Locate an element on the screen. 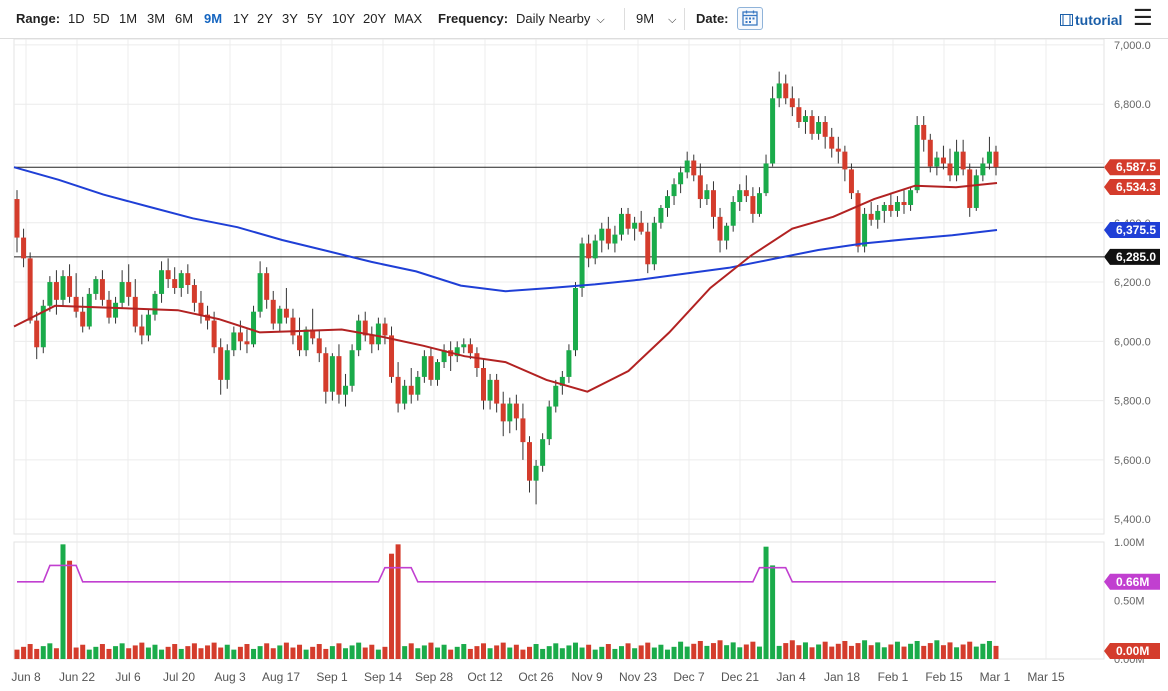 Image resolution: width=1168 pixels, height=691 pixels. range-20y: 20Y is located at coordinates (375, 18).